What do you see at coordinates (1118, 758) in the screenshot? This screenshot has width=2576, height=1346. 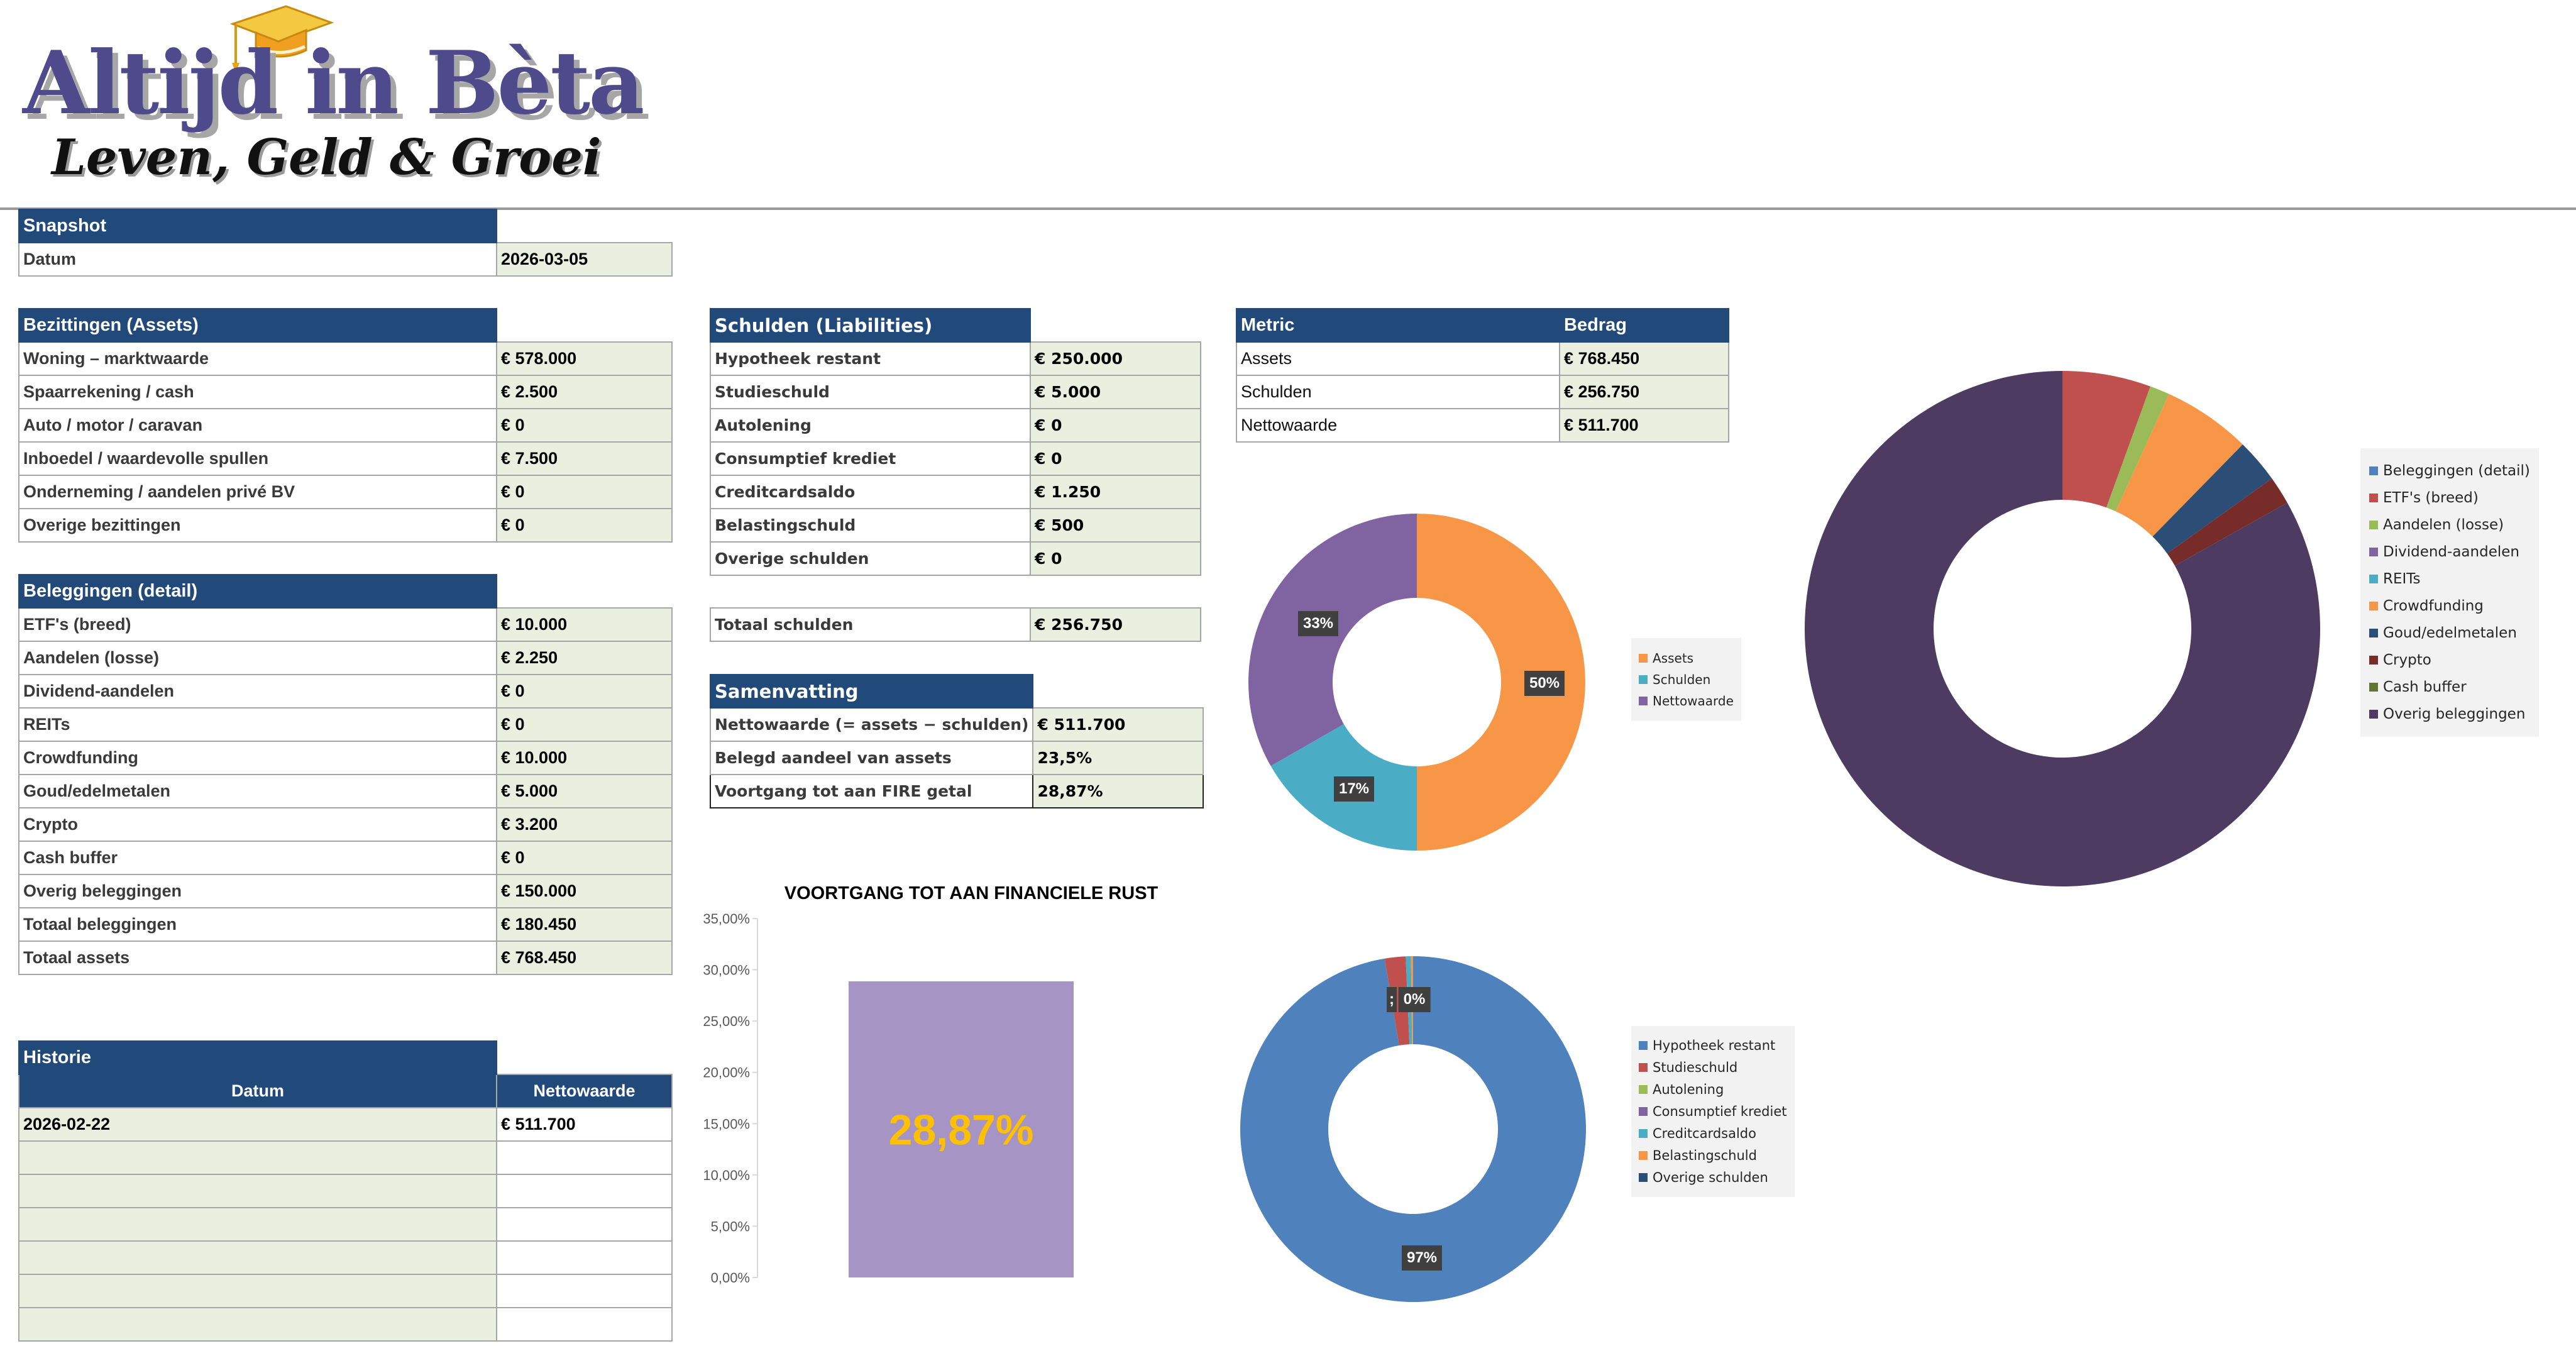 I see `row-value: 23,5%` at bounding box center [1118, 758].